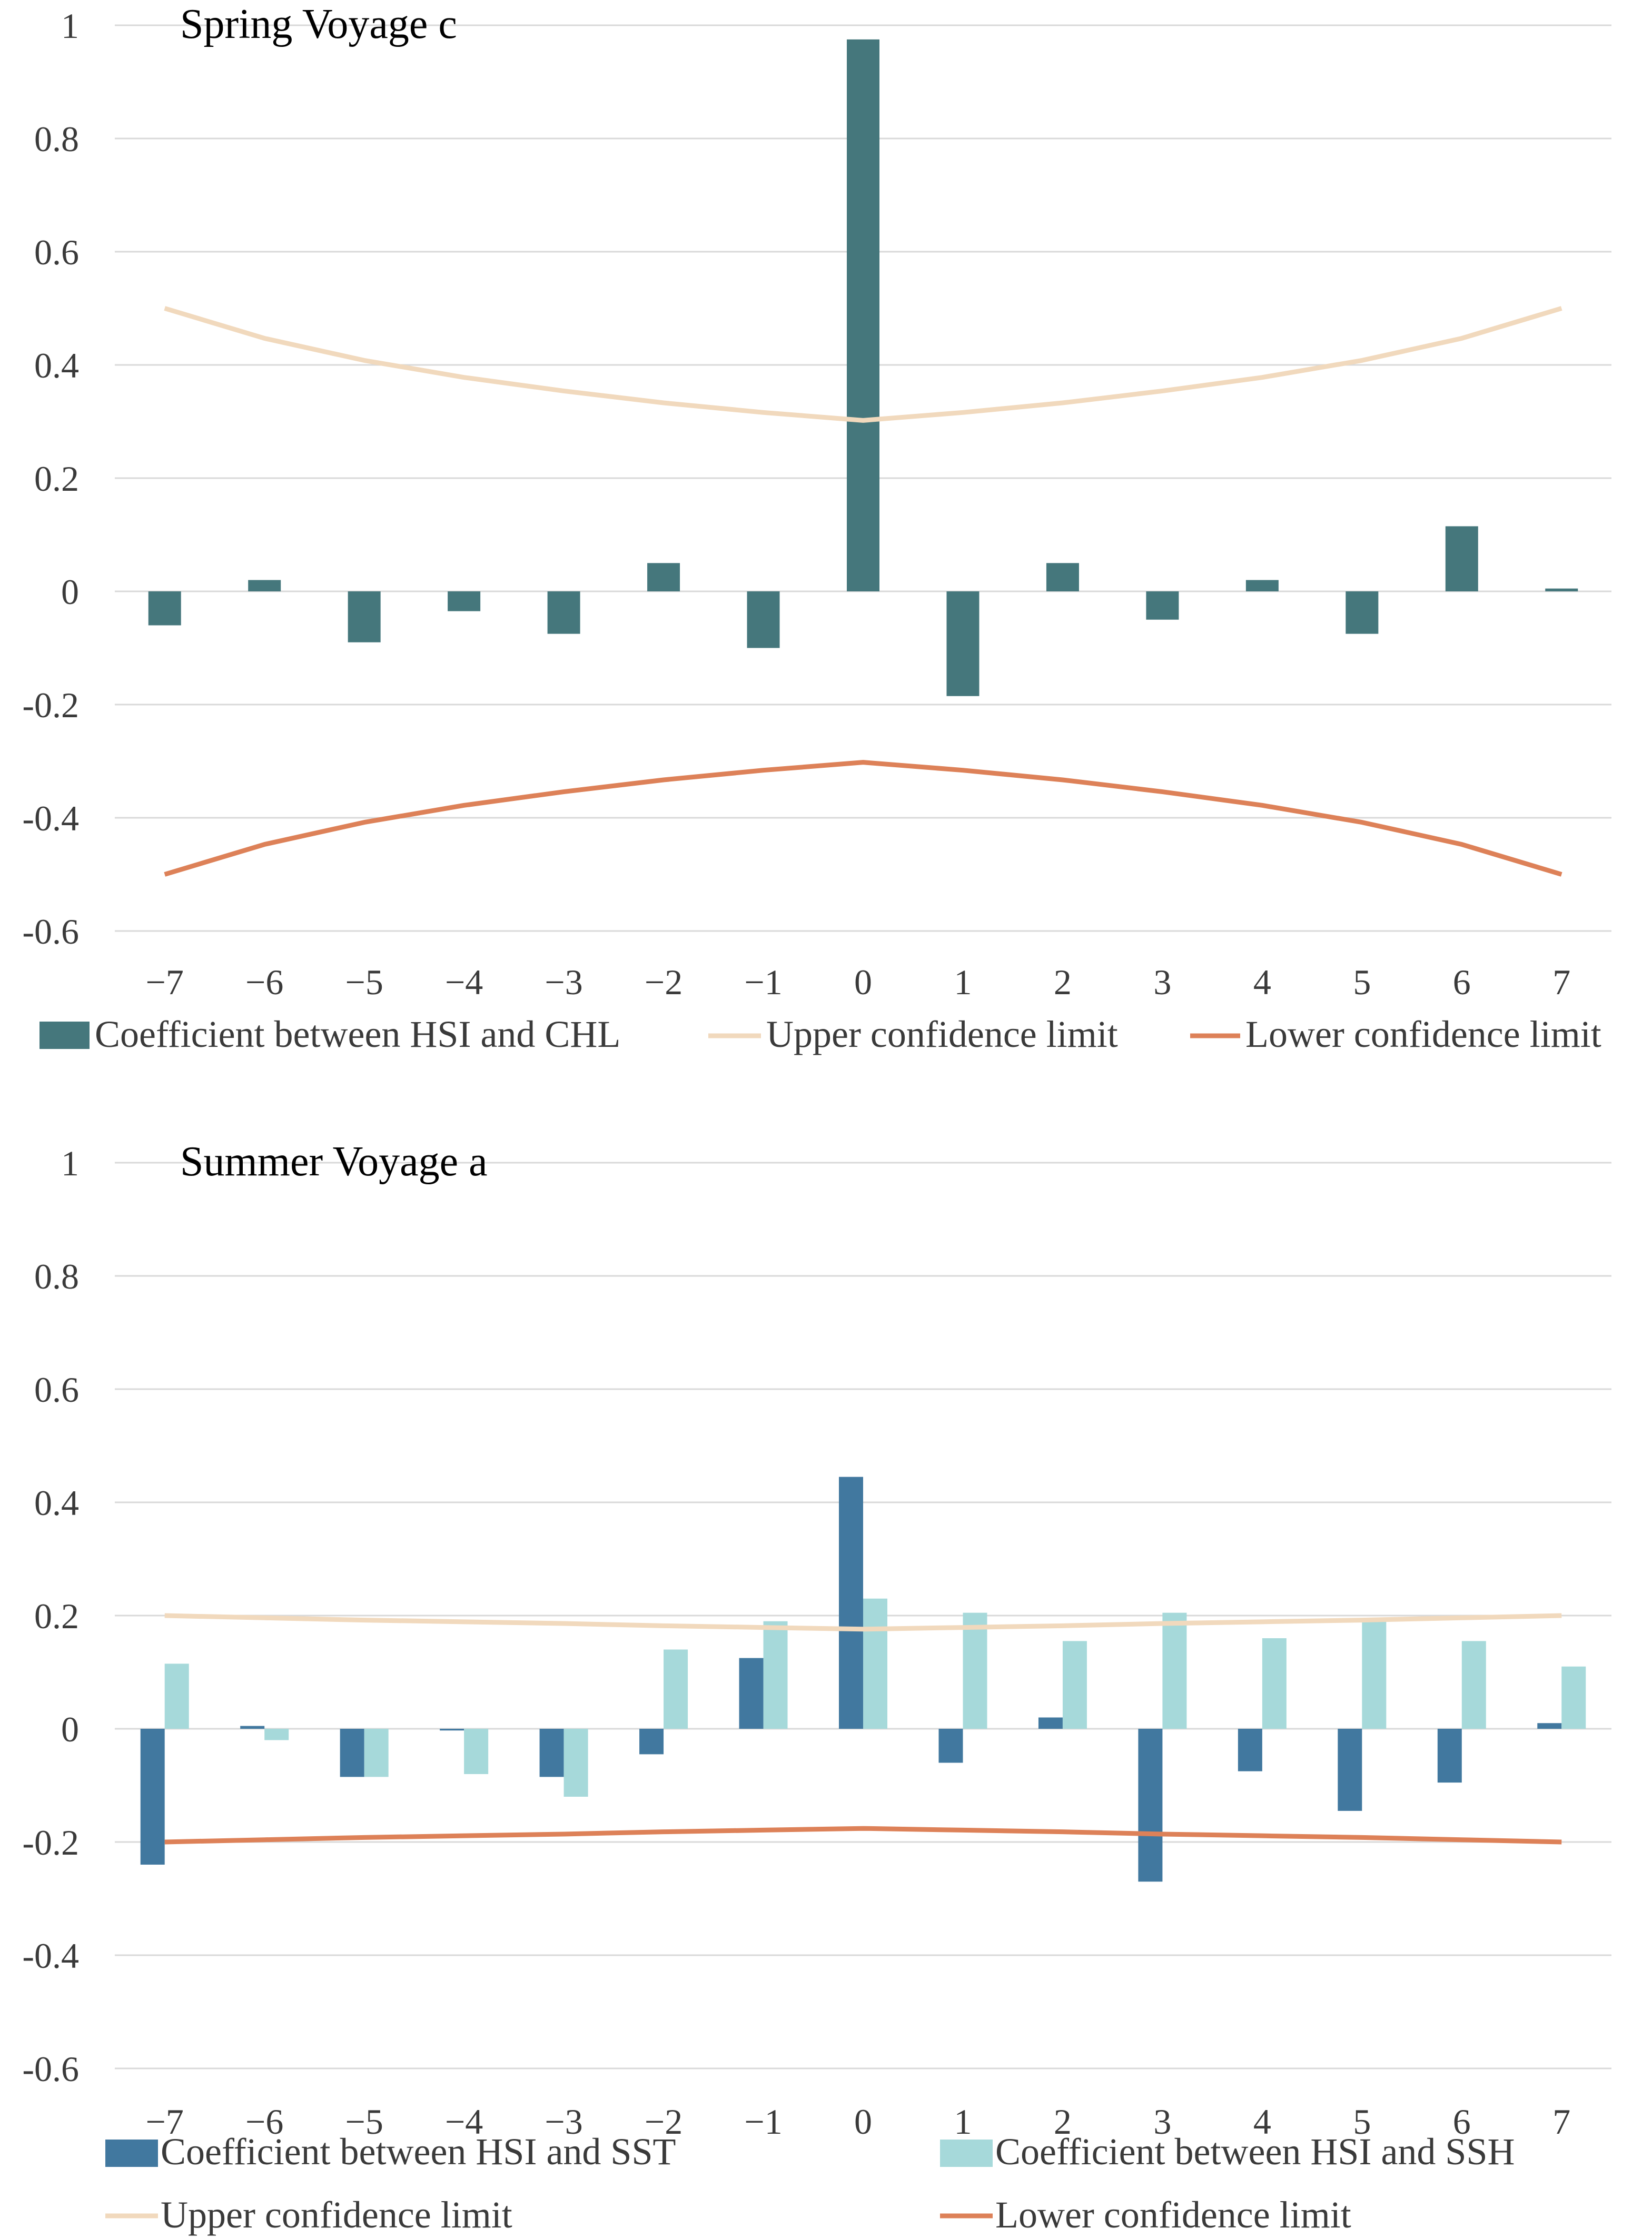  Describe the element at coordinates (419, 2152) in the screenshot. I see `legend-label-sst: Coefficient between HSI and SST` at that location.